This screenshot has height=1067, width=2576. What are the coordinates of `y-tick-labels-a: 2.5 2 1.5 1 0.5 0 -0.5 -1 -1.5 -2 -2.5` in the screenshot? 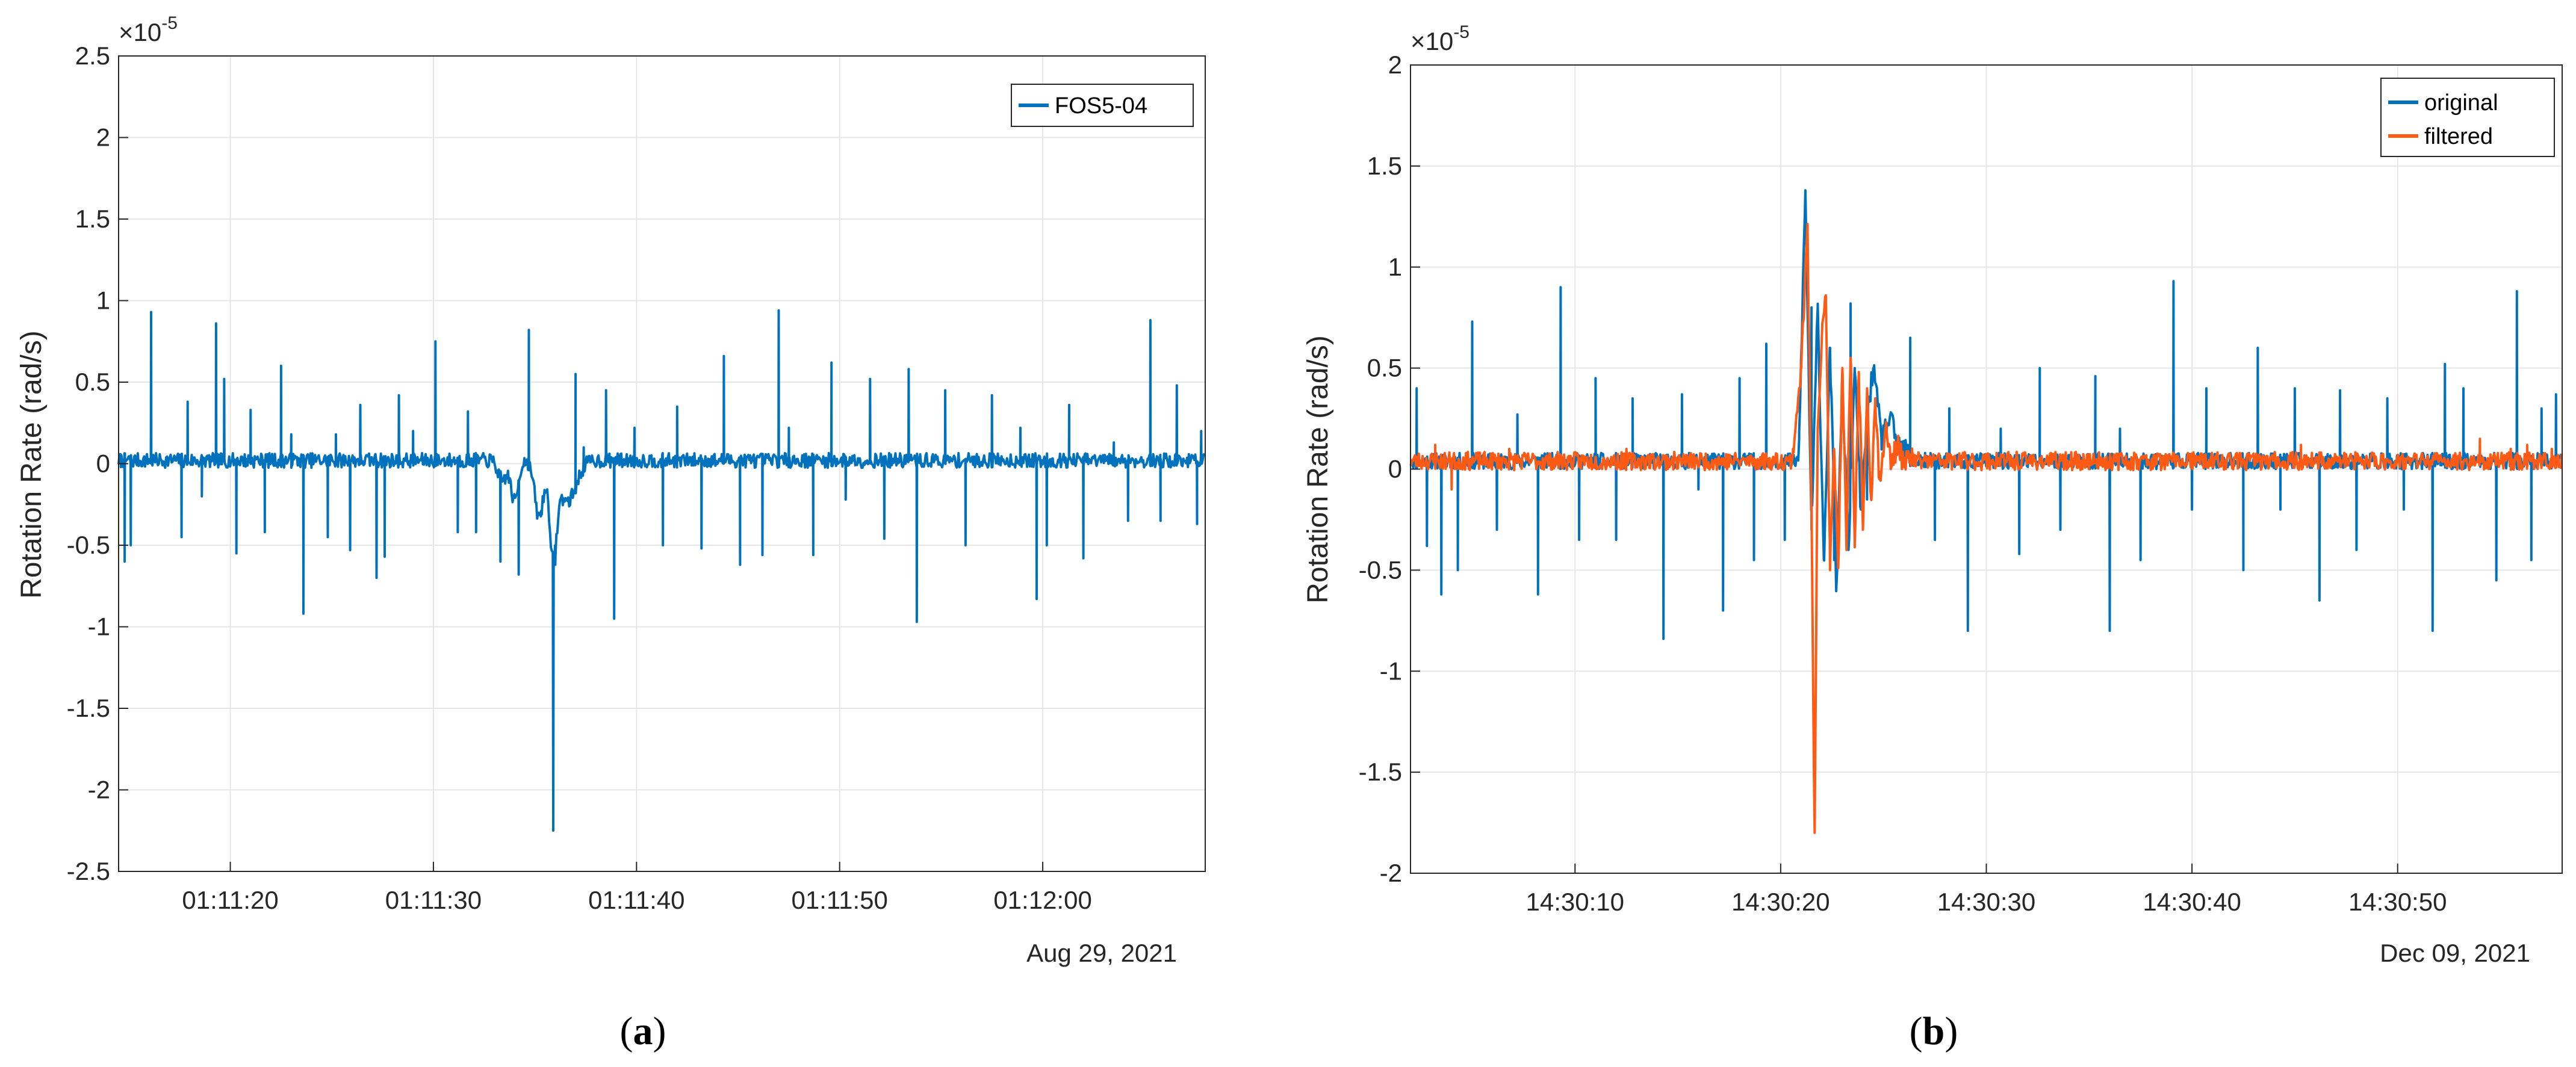 It's located at (97, 463).